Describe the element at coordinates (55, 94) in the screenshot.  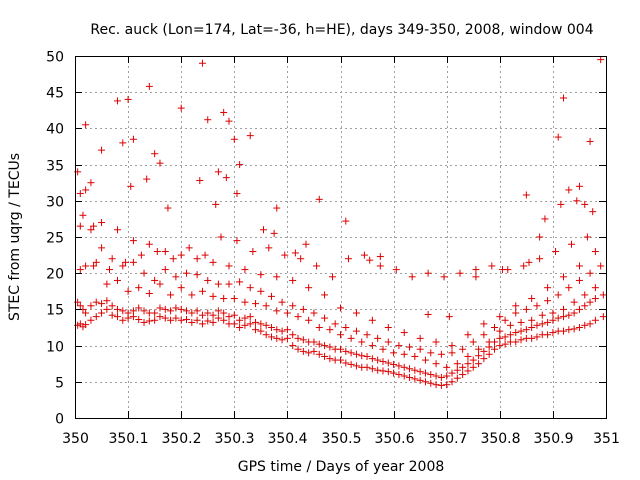
I see `y-tick-label: 45` at that location.